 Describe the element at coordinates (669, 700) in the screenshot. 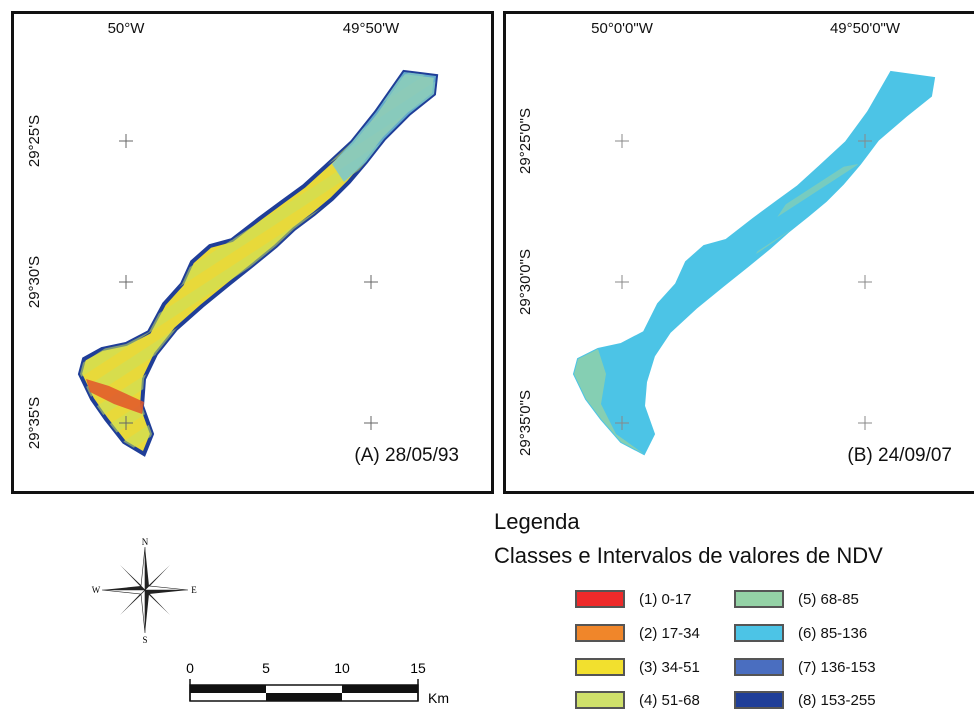

I see `legend-label-4: (4) 51-68` at that location.